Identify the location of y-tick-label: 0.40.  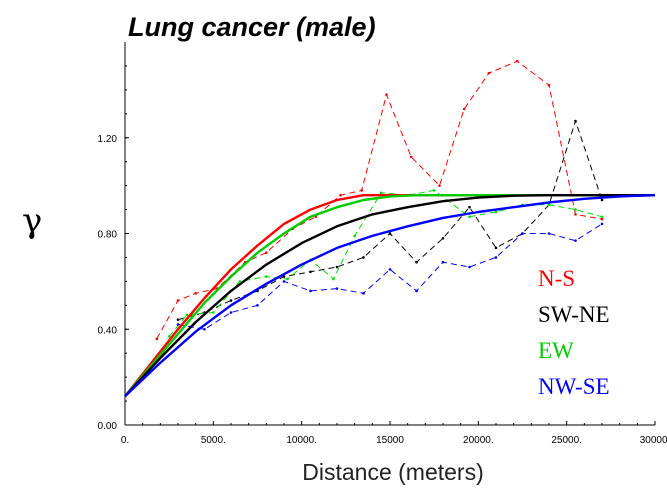
(108, 330).